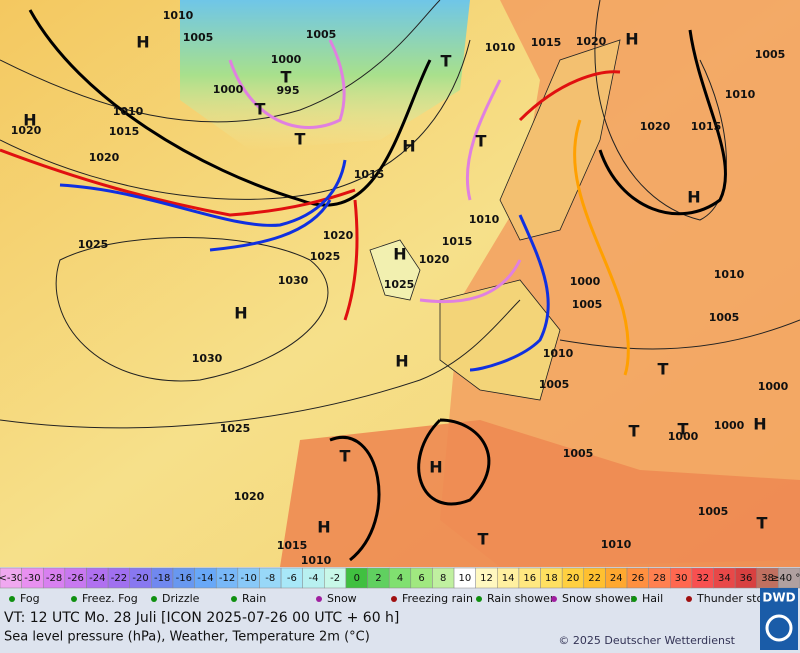  Describe the element at coordinates (227, 578) in the screenshot. I see `scale-label: -12` at that location.